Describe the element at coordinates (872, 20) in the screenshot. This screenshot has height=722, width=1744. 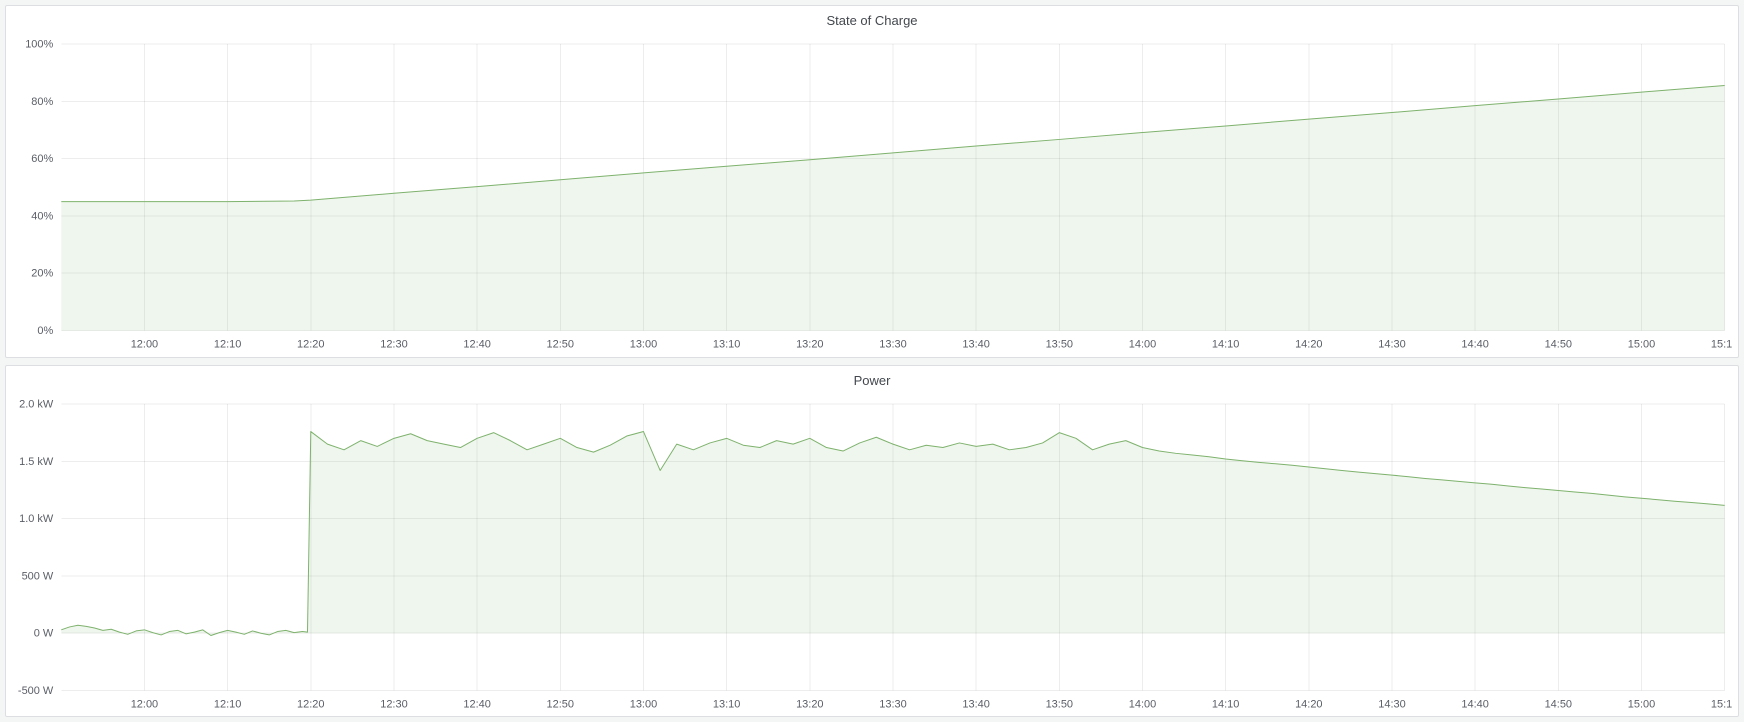
I see `panel-title-state-of-charge: State of Charge` at that location.